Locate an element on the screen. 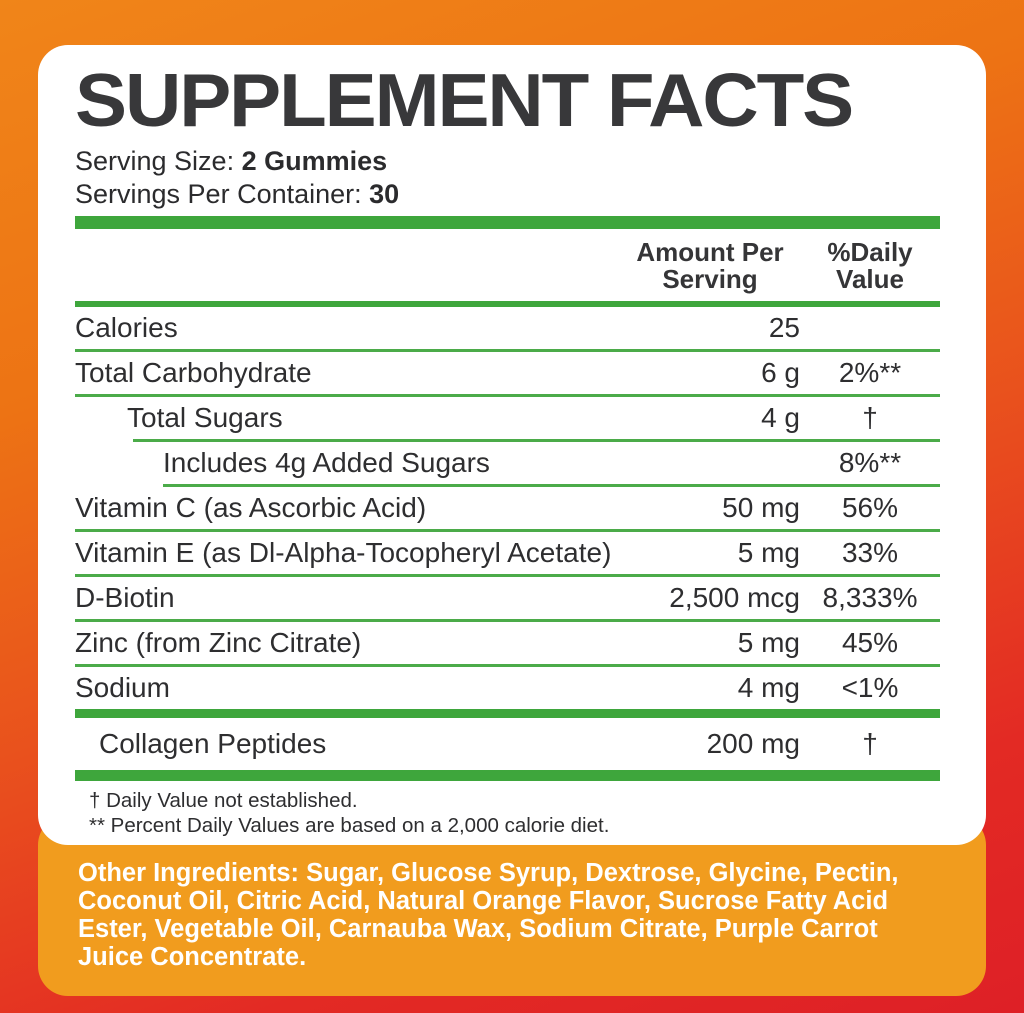  nutrient-daily-value: 56% is located at coordinates (870, 507).